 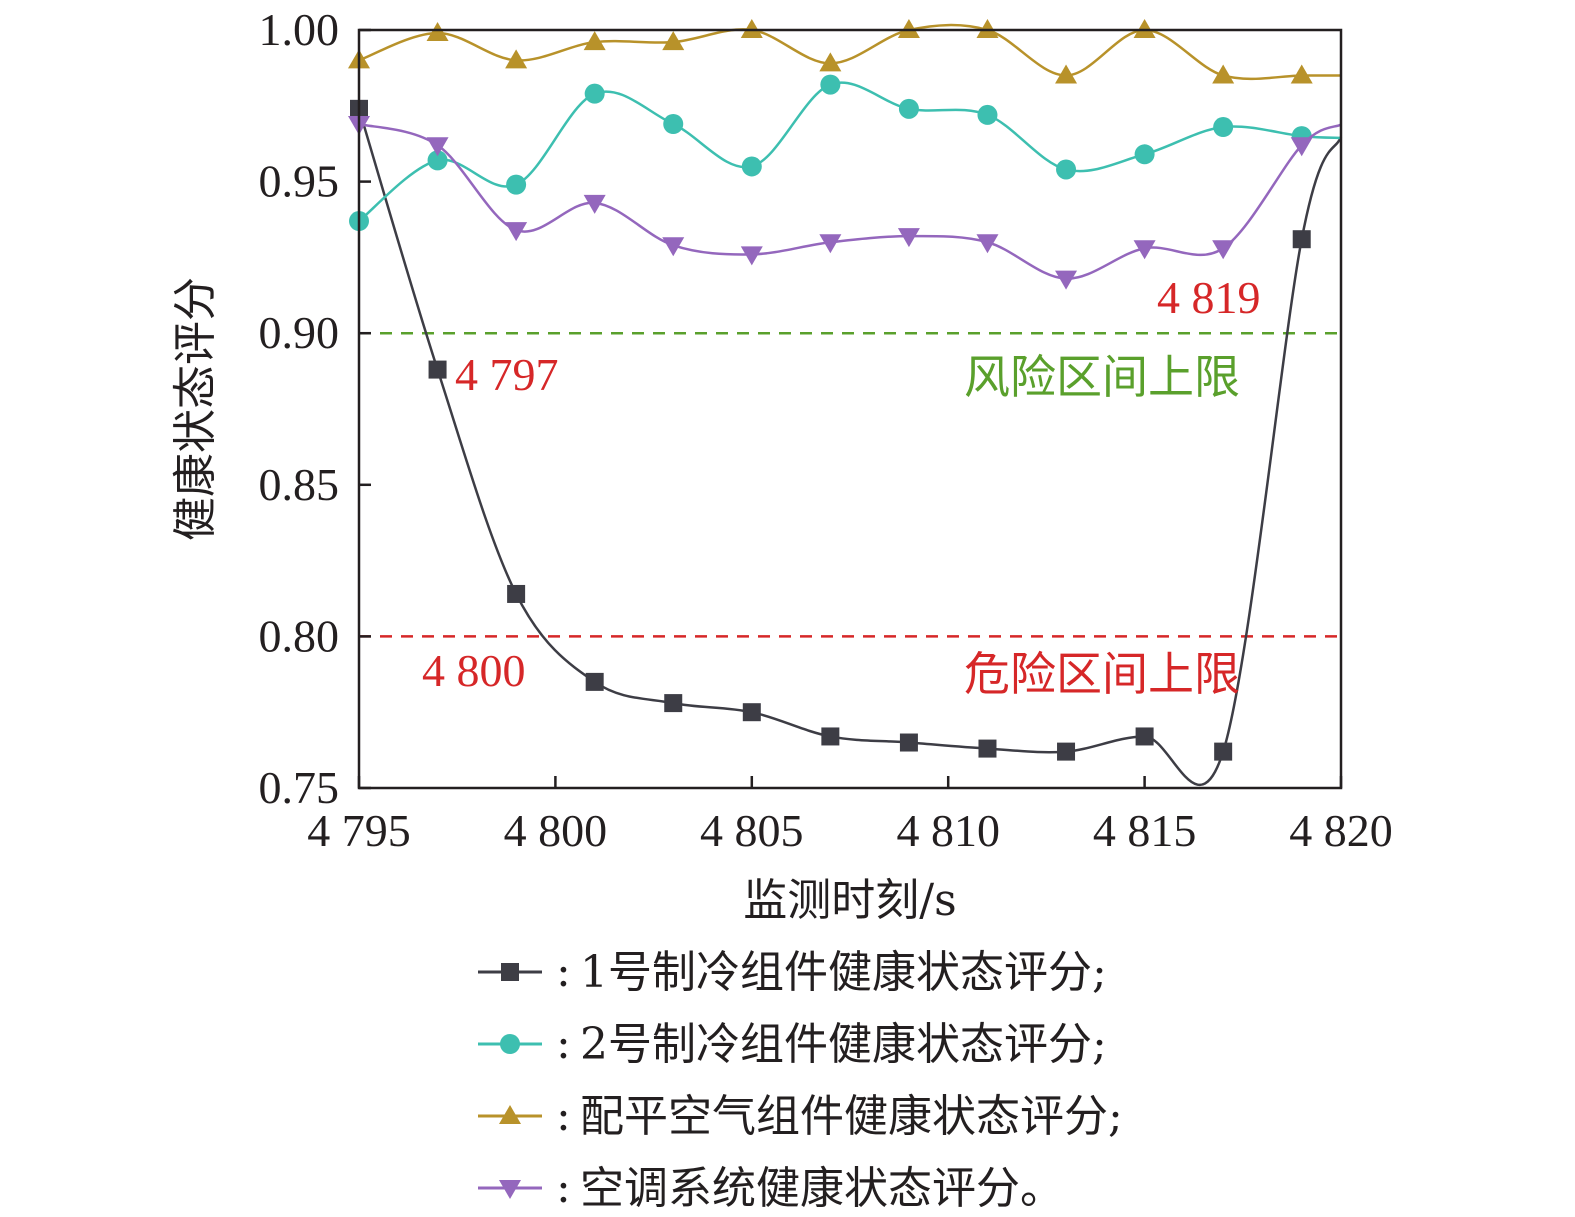 I want to click on x-tick-label: 4 800, so click(x=556, y=830).